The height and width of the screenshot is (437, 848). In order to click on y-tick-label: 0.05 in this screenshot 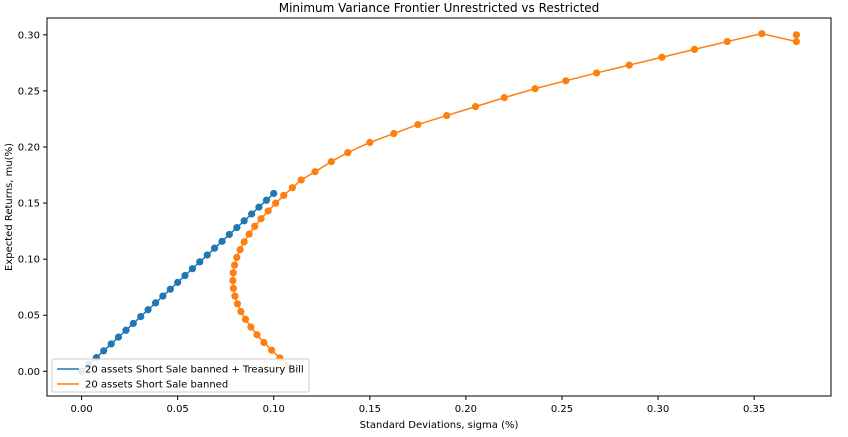, I will do `click(29, 316)`.